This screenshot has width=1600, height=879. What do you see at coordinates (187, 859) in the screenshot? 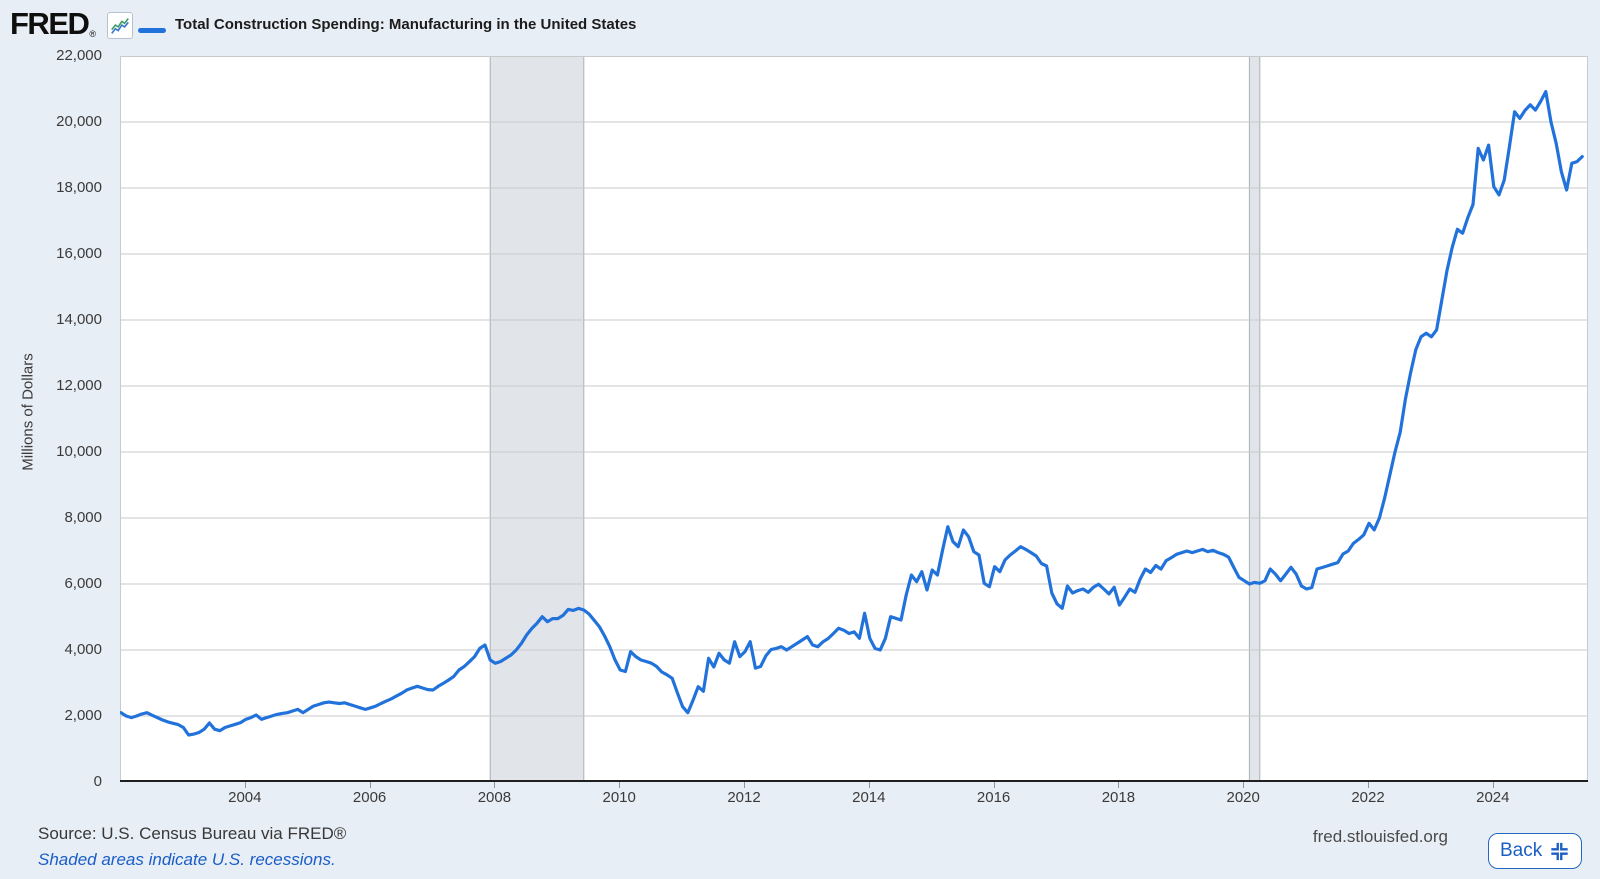
I see `recessions-note-link: Shaded areas indicate U.S. recessions.` at bounding box center [187, 859].